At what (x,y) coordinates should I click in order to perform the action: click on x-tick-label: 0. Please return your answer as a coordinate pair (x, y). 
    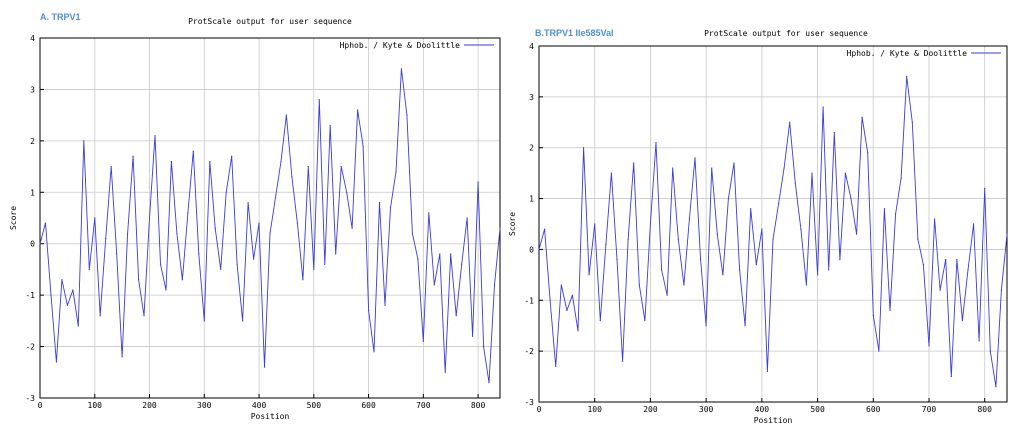
    Looking at the image, I should click on (40, 405).